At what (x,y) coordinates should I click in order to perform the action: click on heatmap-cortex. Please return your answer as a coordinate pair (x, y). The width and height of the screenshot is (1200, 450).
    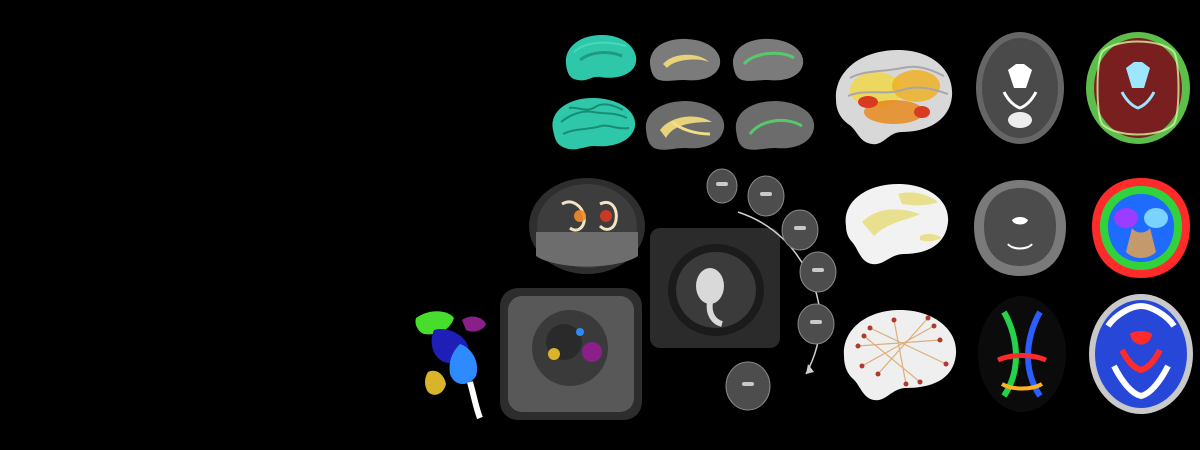
    Looking at the image, I should click on (893, 96).